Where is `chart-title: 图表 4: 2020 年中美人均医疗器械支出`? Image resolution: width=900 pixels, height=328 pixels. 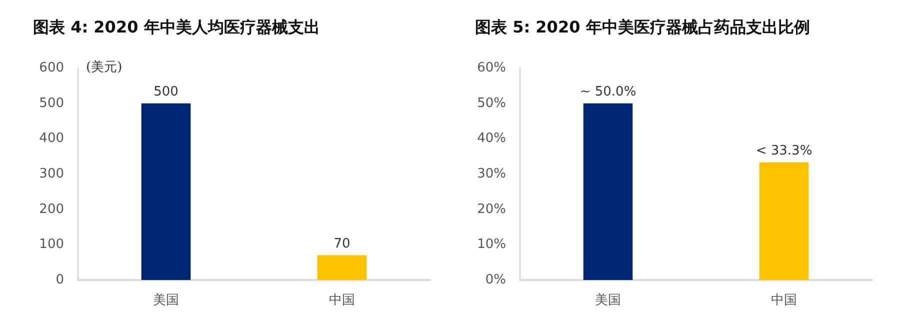
chart-title: 图表 4: 2020 年中美人均医疗器械支出 is located at coordinates (176, 27).